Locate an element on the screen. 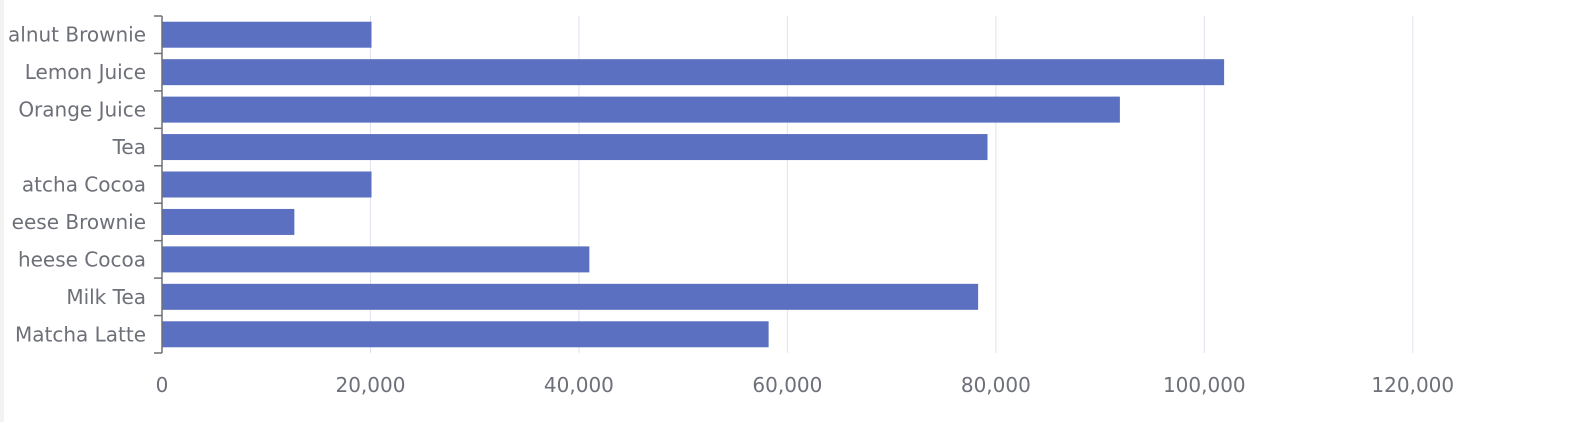  y-category-label: alnut Brownie is located at coordinates (77, 35).